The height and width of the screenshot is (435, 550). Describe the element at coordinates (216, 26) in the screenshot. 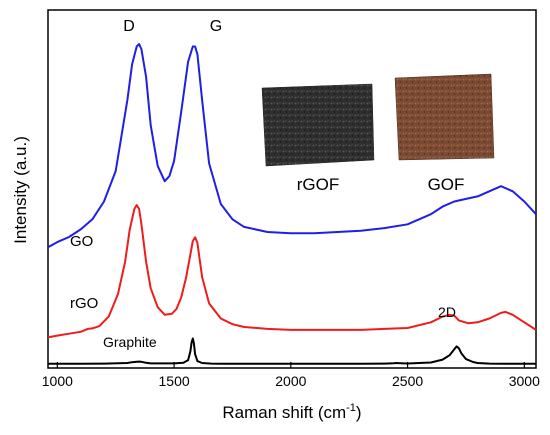

I see `annotation-g: G` at that location.